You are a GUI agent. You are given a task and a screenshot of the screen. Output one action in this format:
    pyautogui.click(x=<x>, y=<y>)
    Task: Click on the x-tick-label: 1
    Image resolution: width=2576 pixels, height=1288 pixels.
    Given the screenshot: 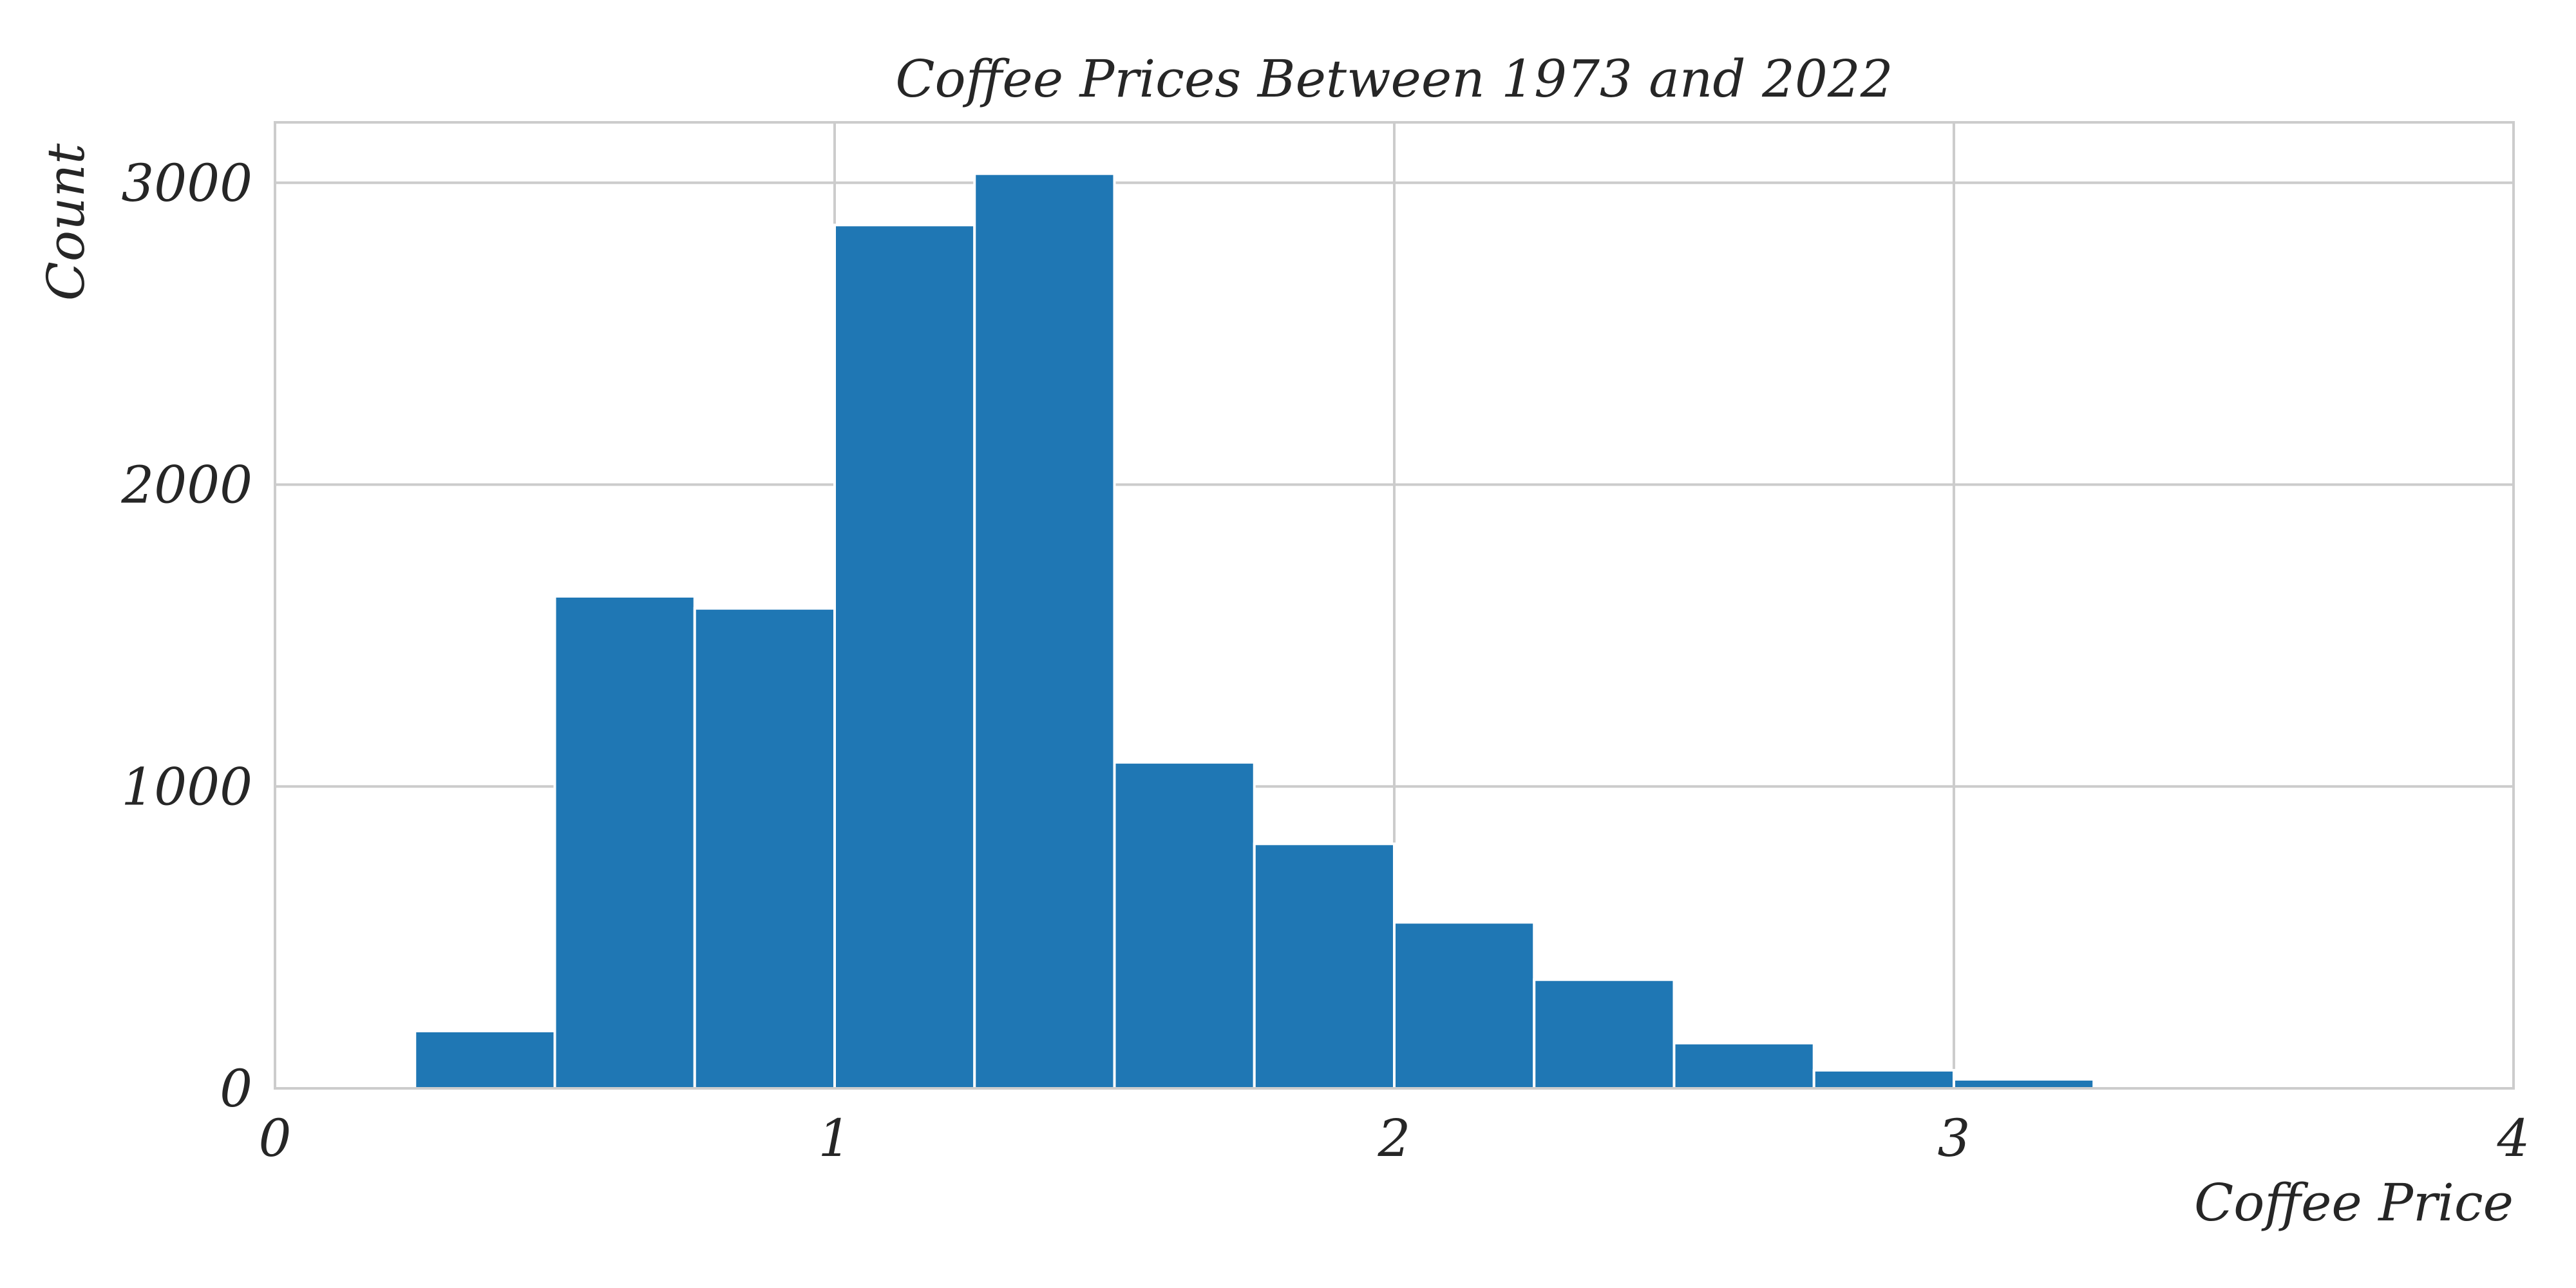 What is the action you would take?
    pyautogui.click(x=835, y=1138)
    